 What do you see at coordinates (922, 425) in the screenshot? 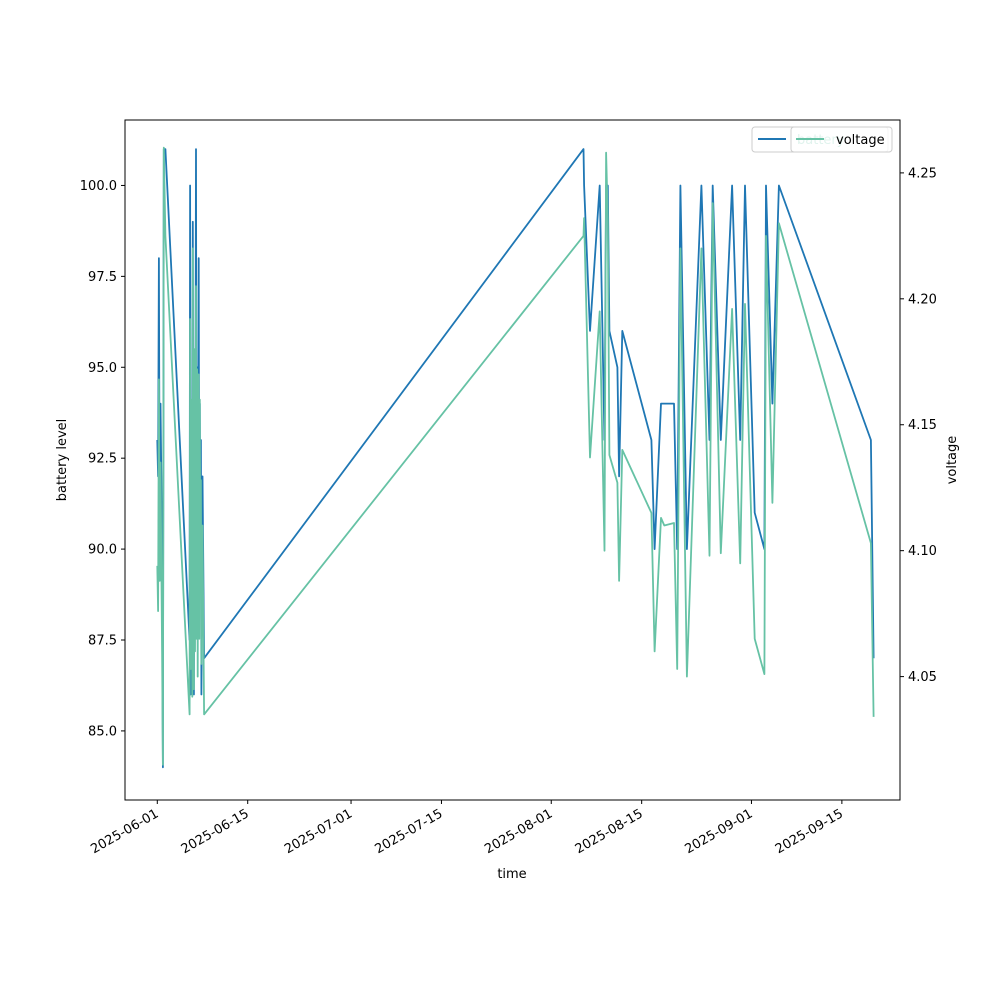
I see `y2-tick-label: 4.15` at bounding box center [922, 425].